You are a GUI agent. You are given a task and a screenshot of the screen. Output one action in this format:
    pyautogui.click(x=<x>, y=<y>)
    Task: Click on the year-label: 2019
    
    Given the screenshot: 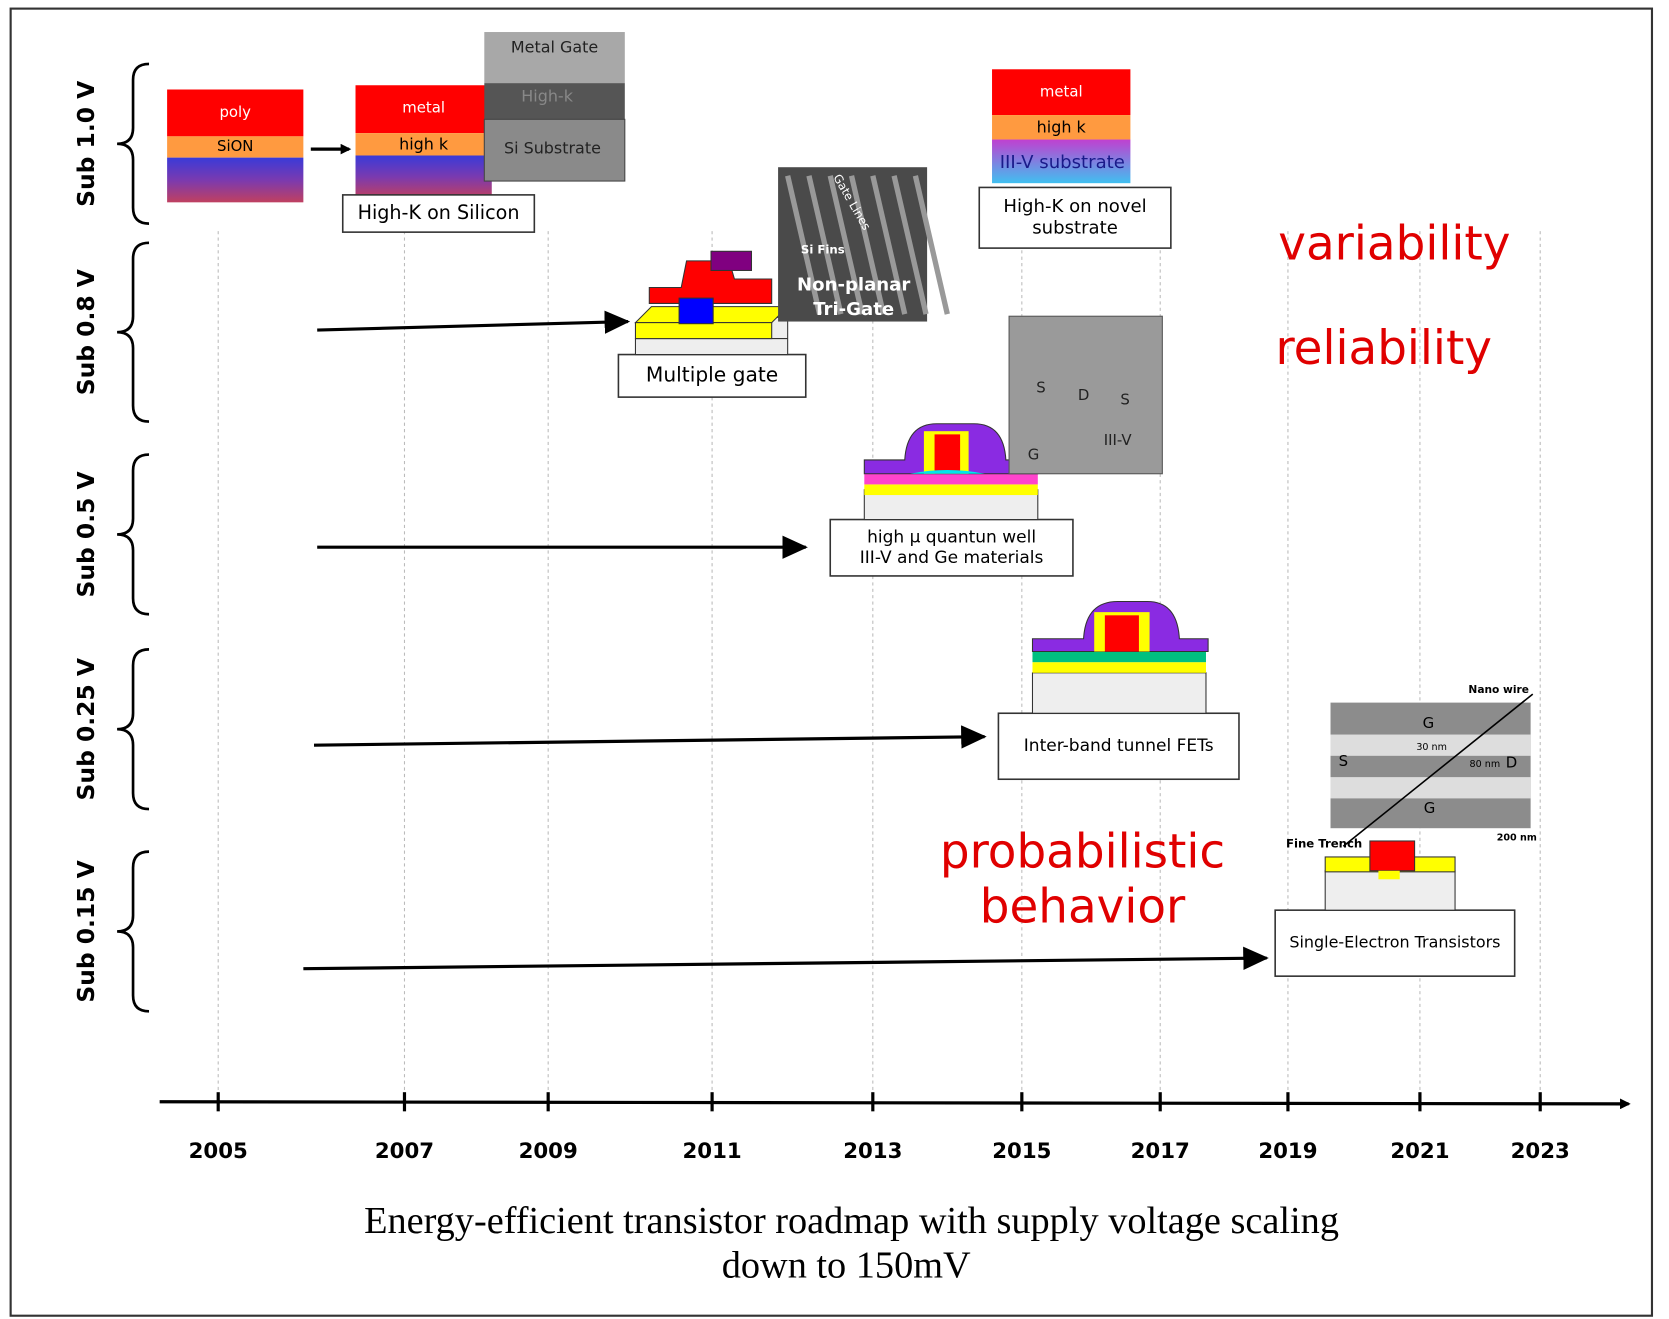 What is the action you would take?
    pyautogui.click(x=1287, y=1151)
    